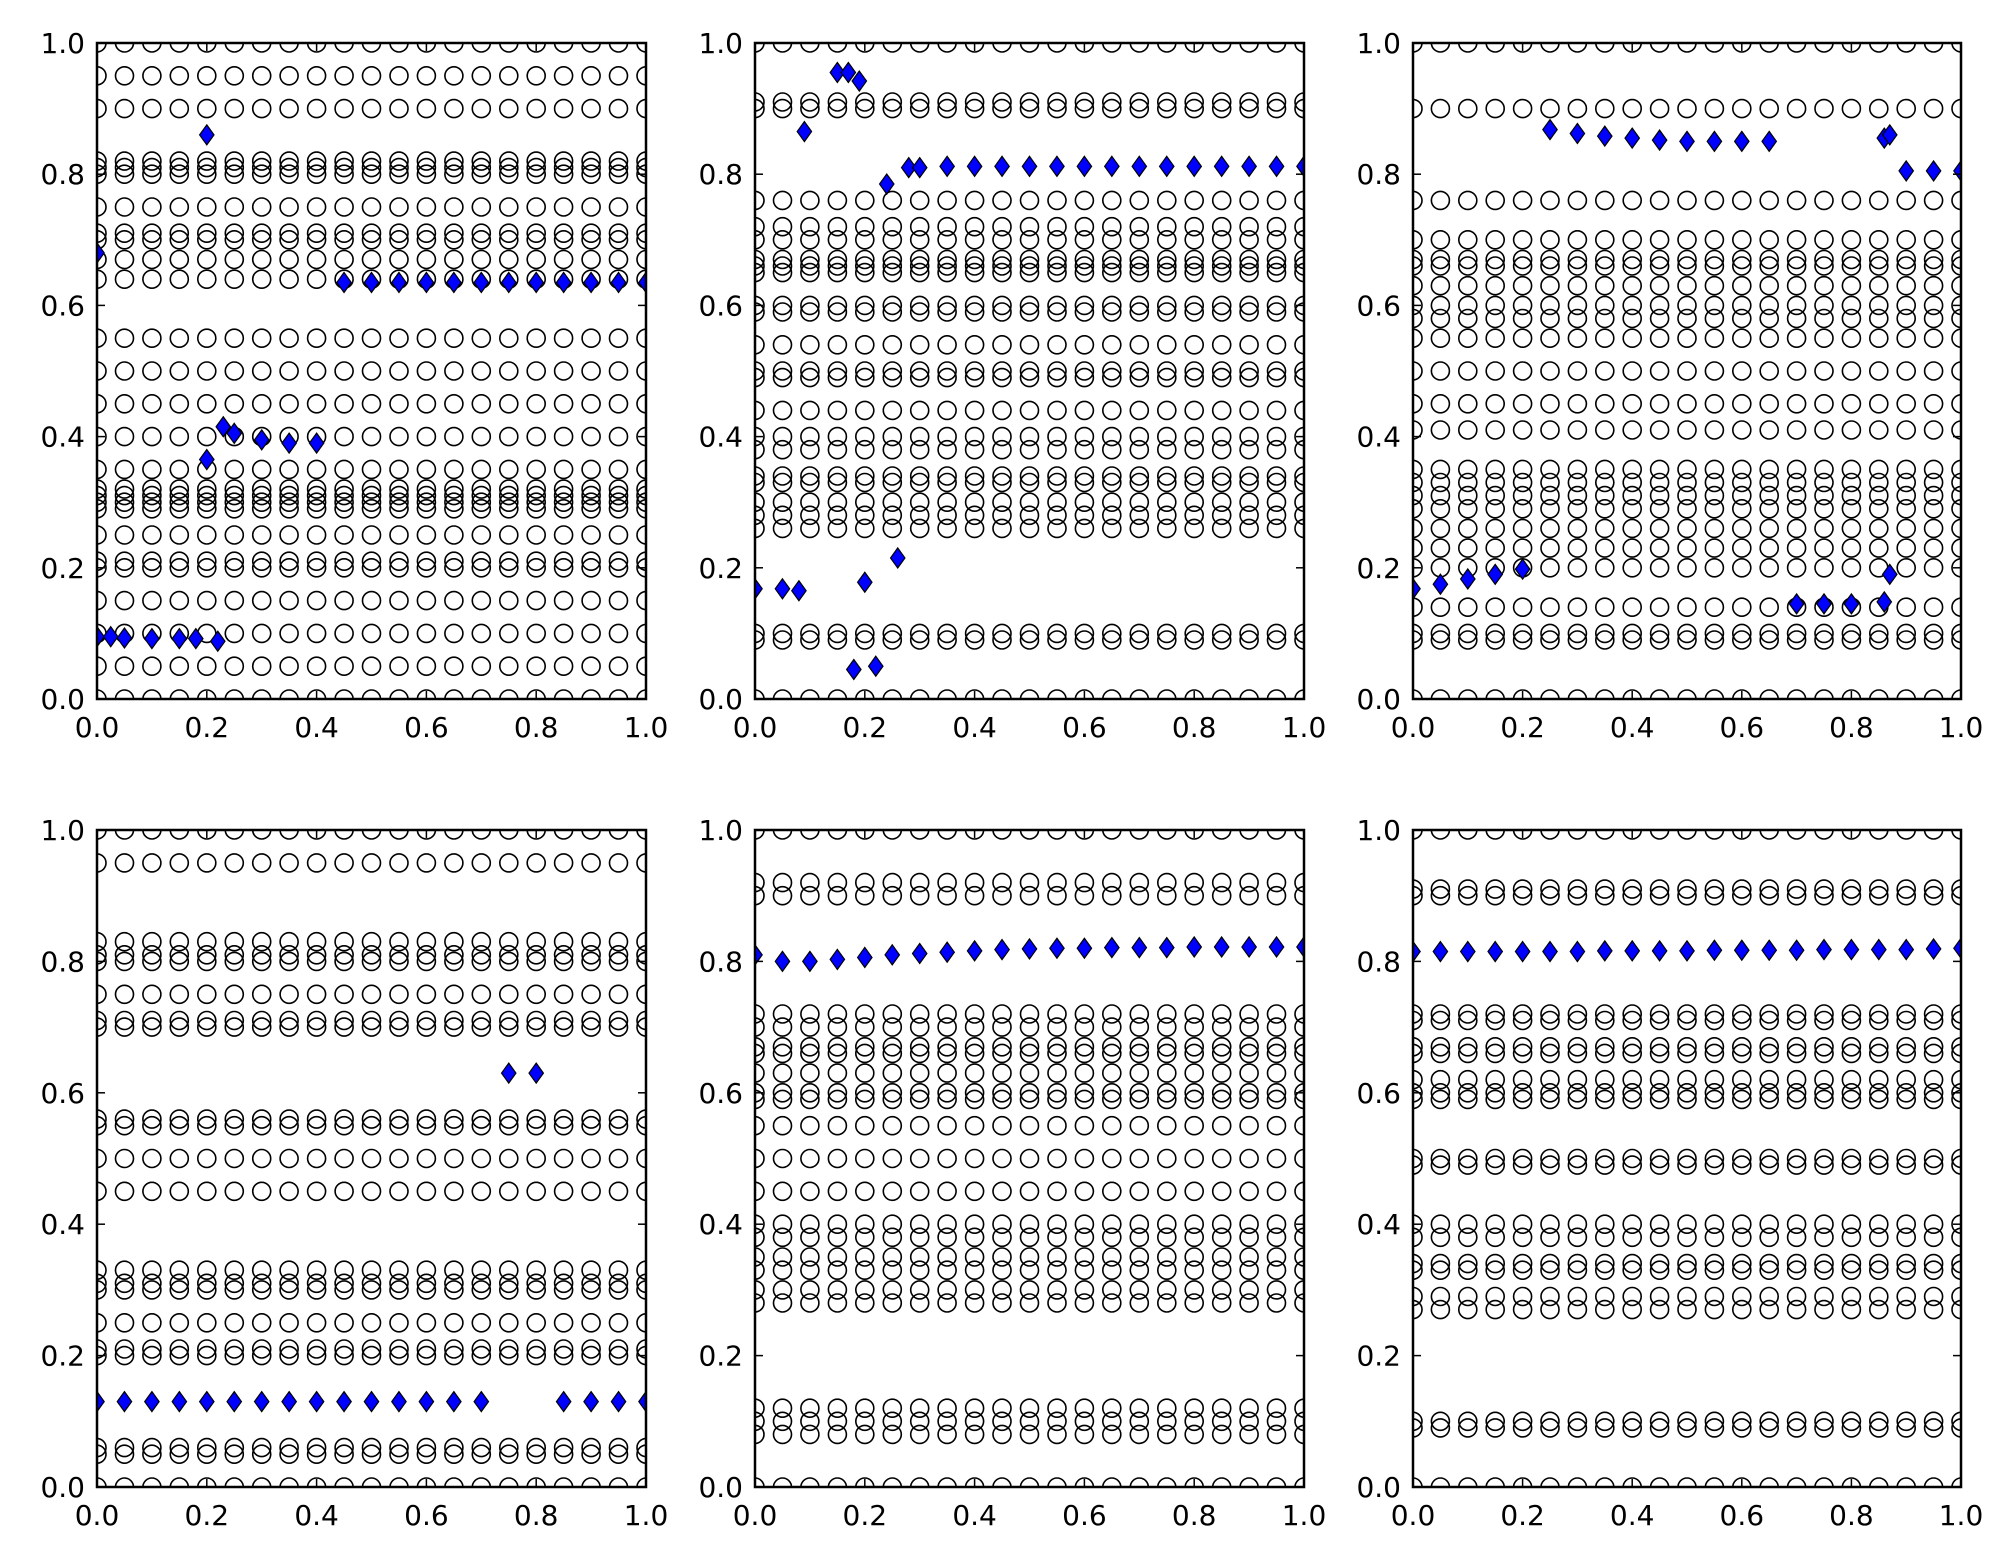  Describe the element at coordinates (1029, 948) in the screenshot. I see `diamond-marker` at that location.